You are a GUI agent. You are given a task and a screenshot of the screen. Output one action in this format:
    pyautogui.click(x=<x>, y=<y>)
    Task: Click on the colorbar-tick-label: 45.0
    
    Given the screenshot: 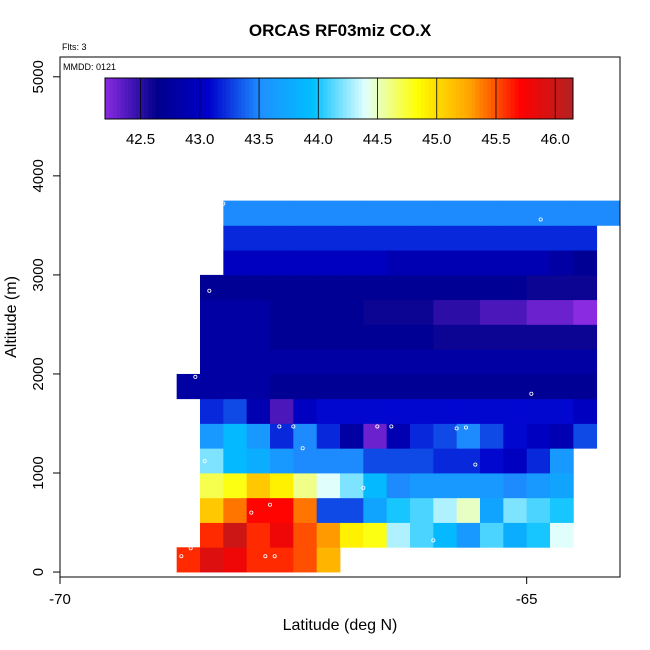 What is the action you would take?
    pyautogui.click(x=436, y=139)
    